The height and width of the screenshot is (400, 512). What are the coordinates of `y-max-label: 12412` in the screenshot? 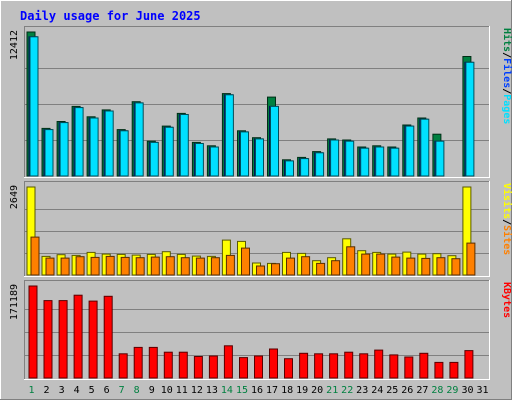 It's located at (14, 45).